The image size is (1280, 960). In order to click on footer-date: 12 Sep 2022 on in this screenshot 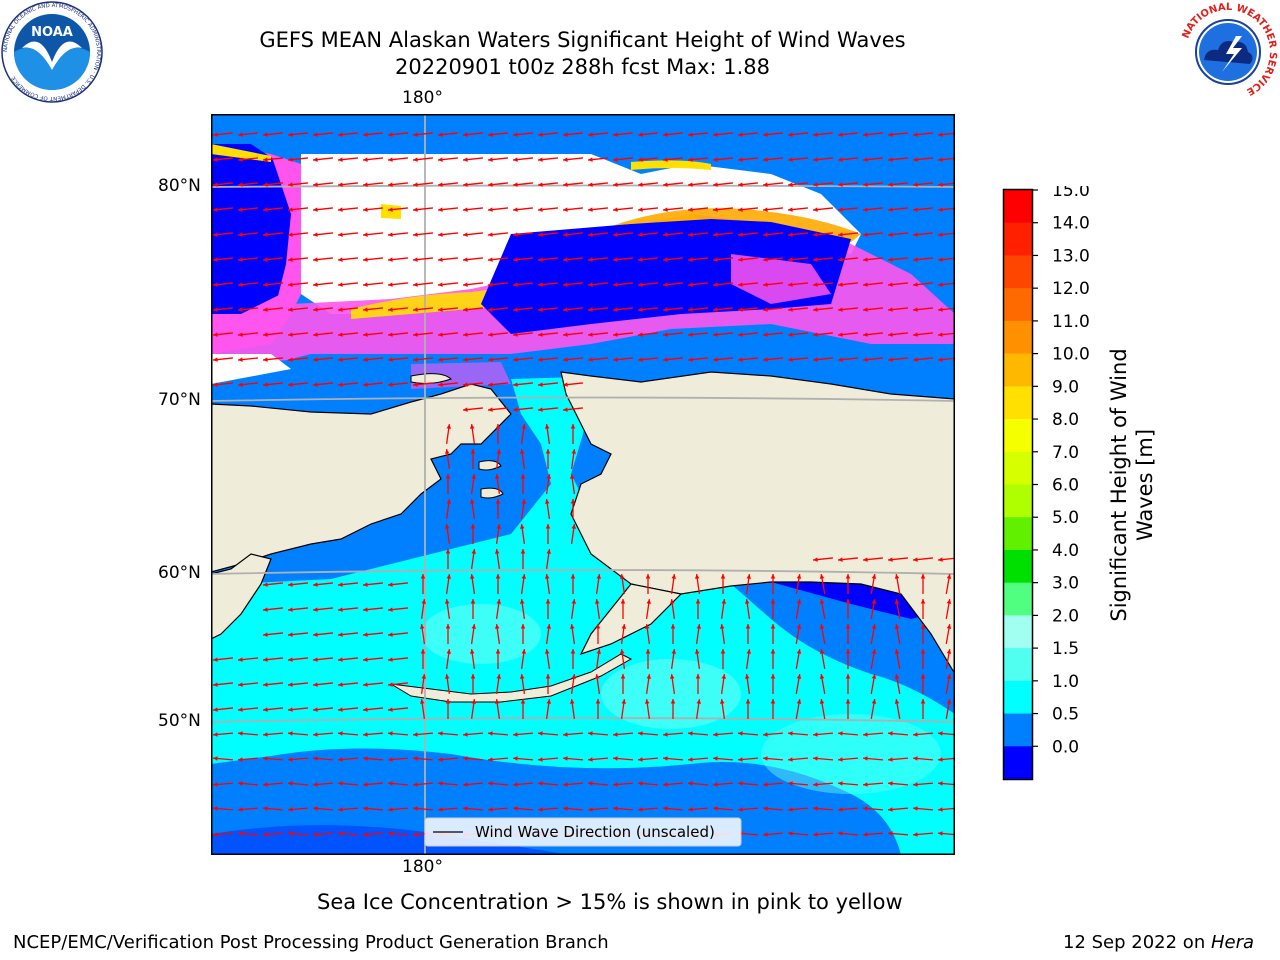, I will do `click(1134, 942)`.